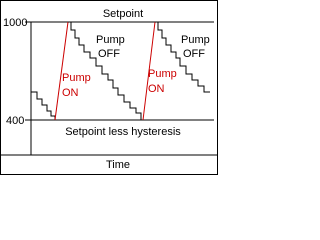 This screenshot has width=320, height=240. I want to click on setpoint-label: Setpoint, so click(123, 14).